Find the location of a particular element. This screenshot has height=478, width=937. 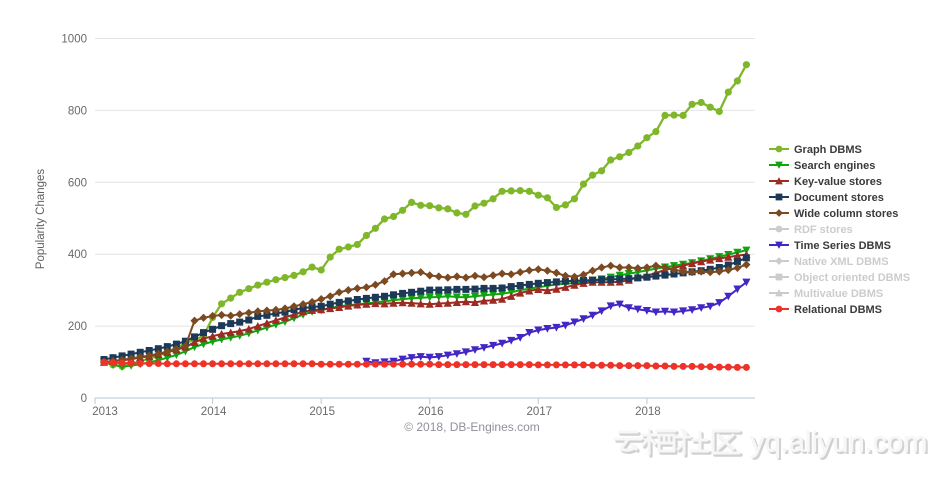

svg-text: Search engines is located at coordinates (834, 166).